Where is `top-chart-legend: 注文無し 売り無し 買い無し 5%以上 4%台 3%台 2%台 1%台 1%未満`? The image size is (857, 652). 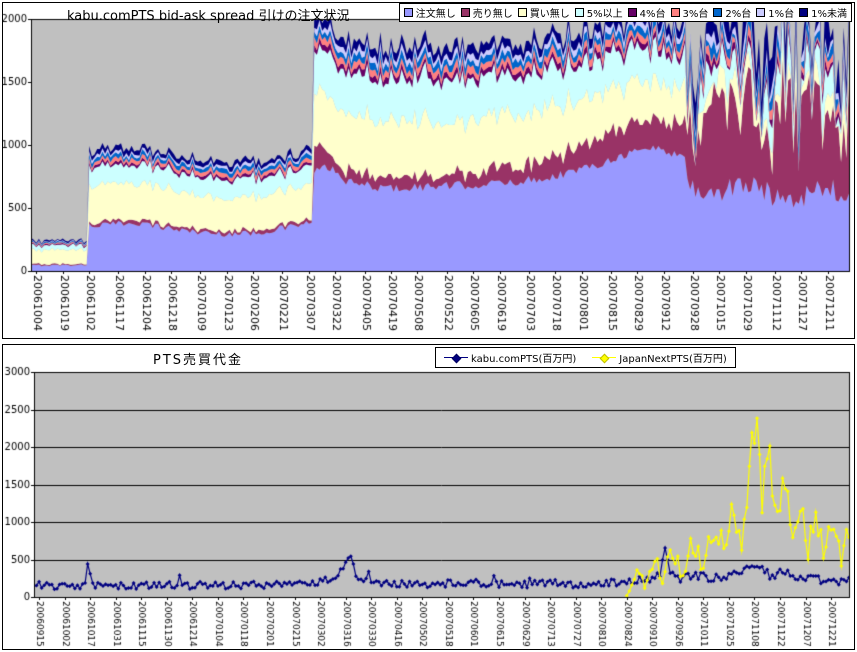
top-chart-legend: 注文無し 売り無し 買い無し 5%以上 4%台 3%台 2%台 1%台 1%未満 is located at coordinates (625, 12).